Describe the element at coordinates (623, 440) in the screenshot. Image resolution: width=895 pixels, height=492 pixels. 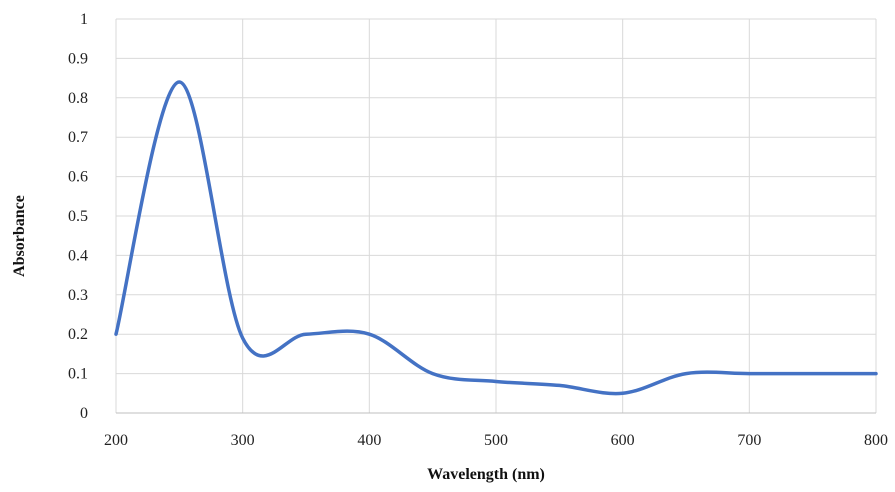
I see `x-tick-label: 600` at that location.